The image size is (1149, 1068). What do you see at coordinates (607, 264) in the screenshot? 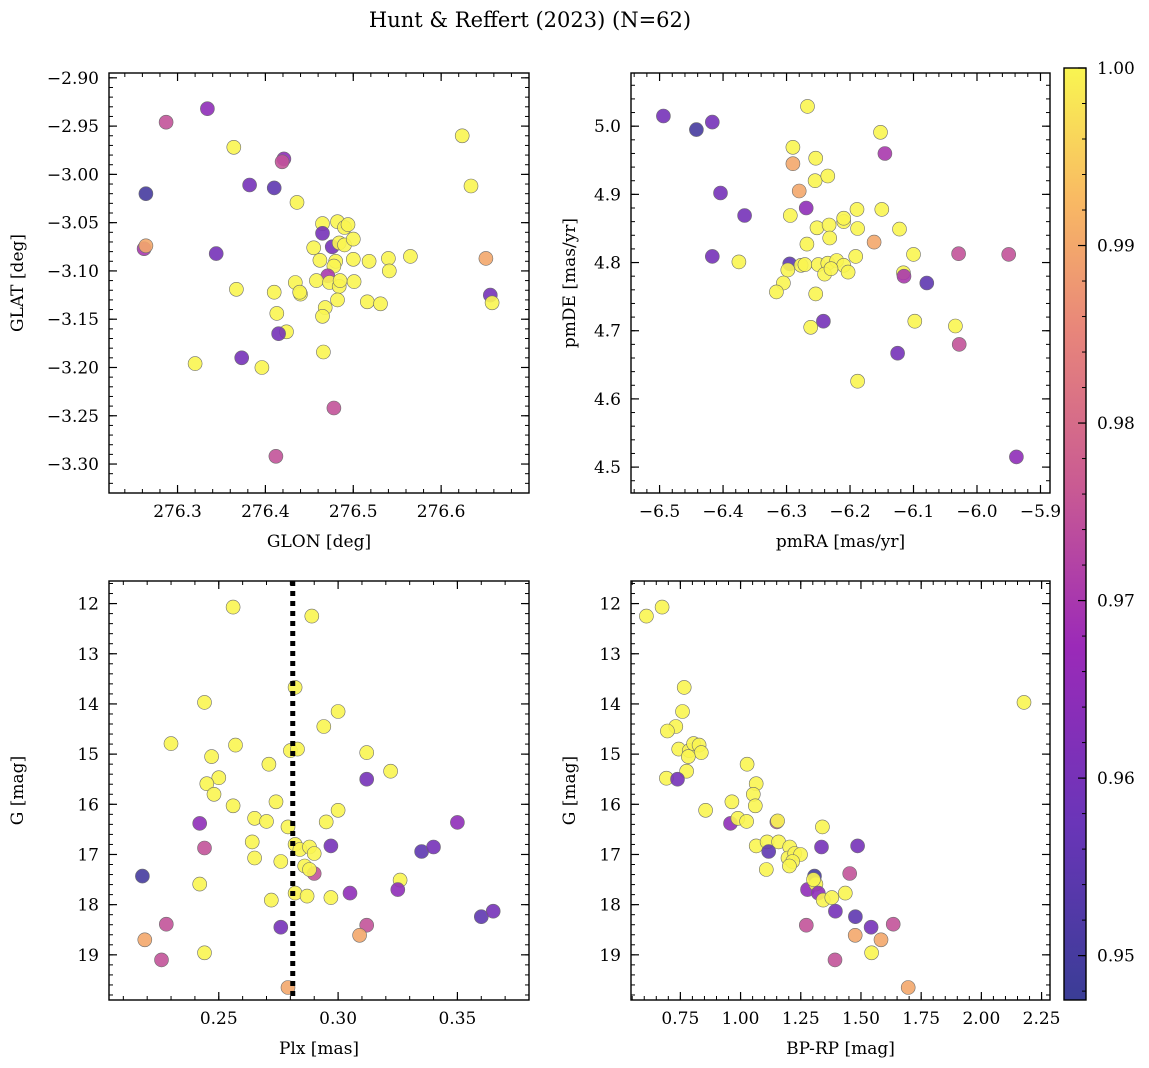
I see `y-tick-label: 4.8` at bounding box center [607, 264].